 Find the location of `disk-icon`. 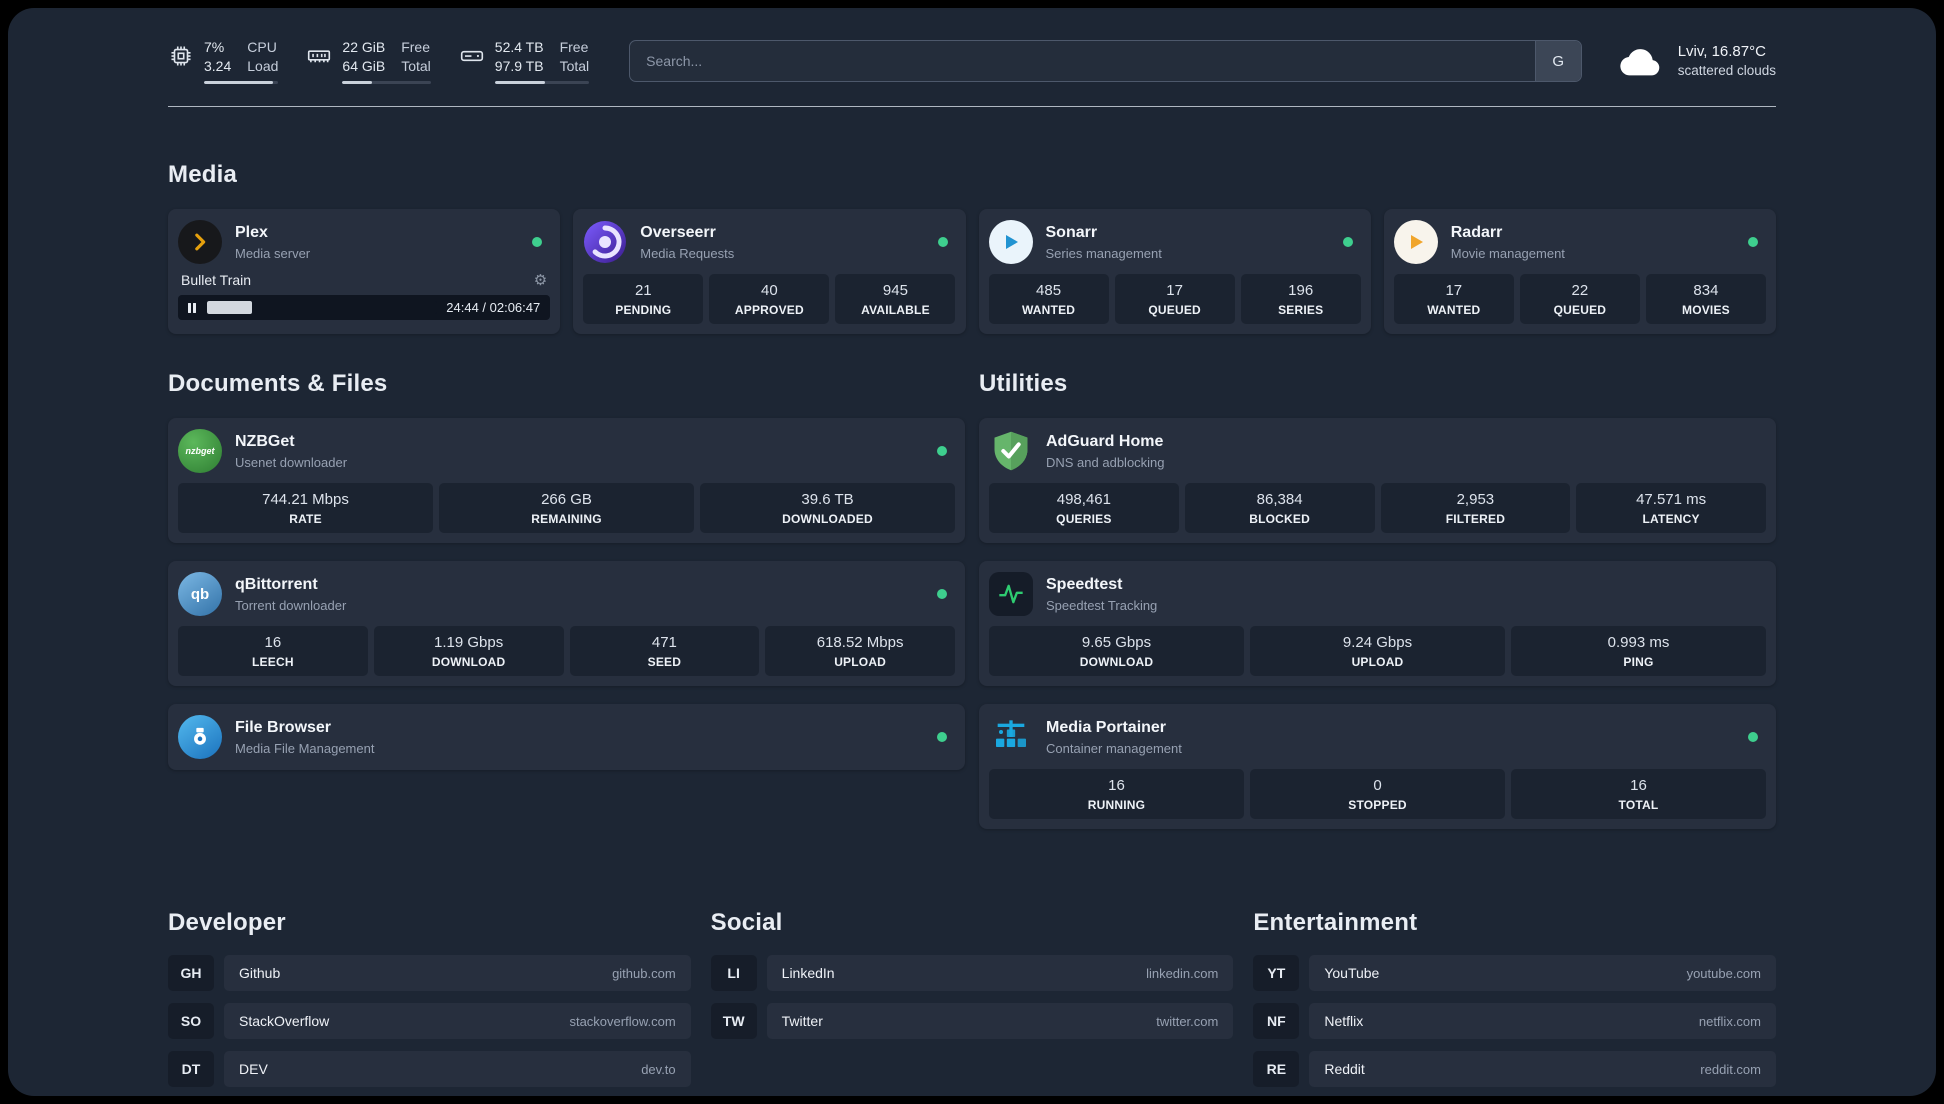

disk-icon is located at coordinates (471, 56).